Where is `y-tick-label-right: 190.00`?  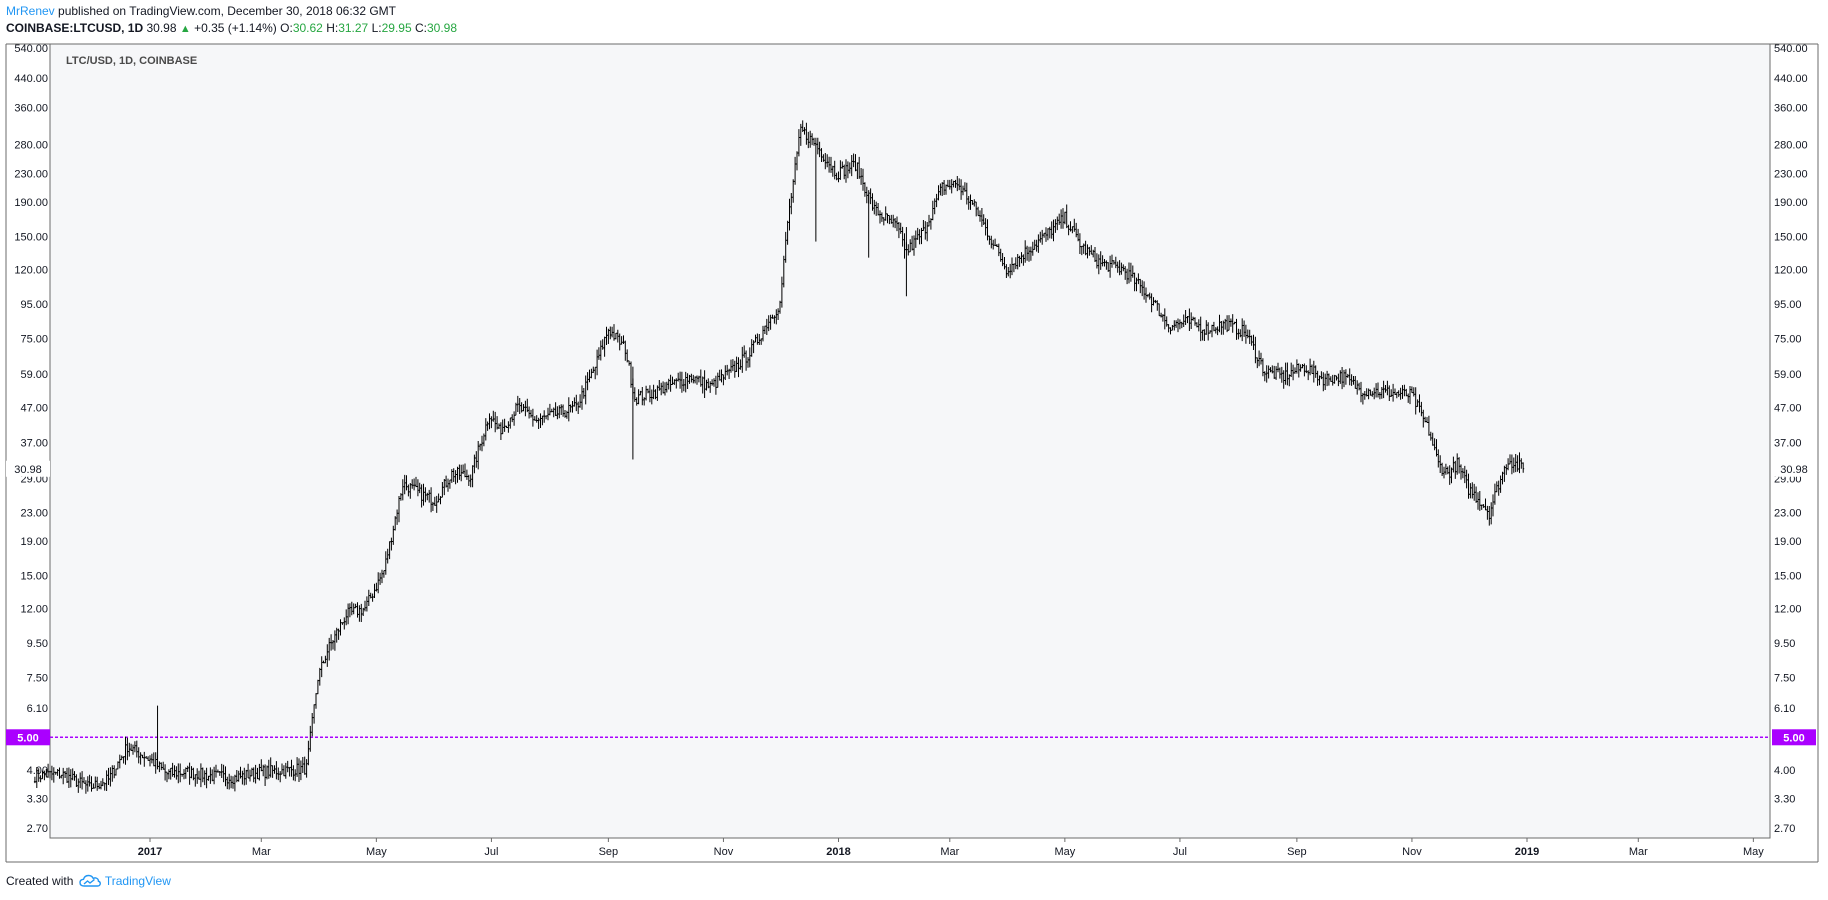 y-tick-label-right: 190.00 is located at coordinates (1791, 203).